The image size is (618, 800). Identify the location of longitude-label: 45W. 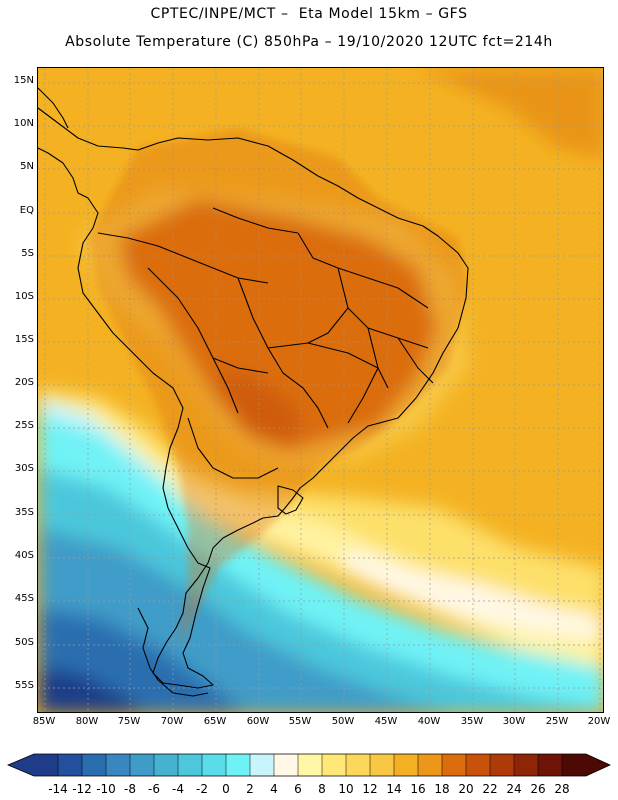
(386, 721).